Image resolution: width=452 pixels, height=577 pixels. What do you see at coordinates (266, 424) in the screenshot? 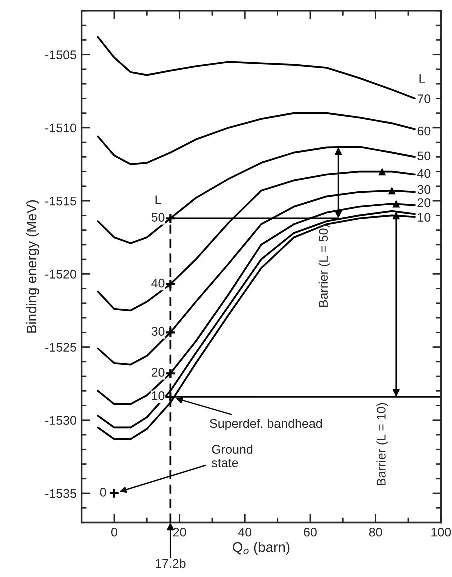
I see `annotation: Superdef. bandhead` at bounding box center [266, 424].